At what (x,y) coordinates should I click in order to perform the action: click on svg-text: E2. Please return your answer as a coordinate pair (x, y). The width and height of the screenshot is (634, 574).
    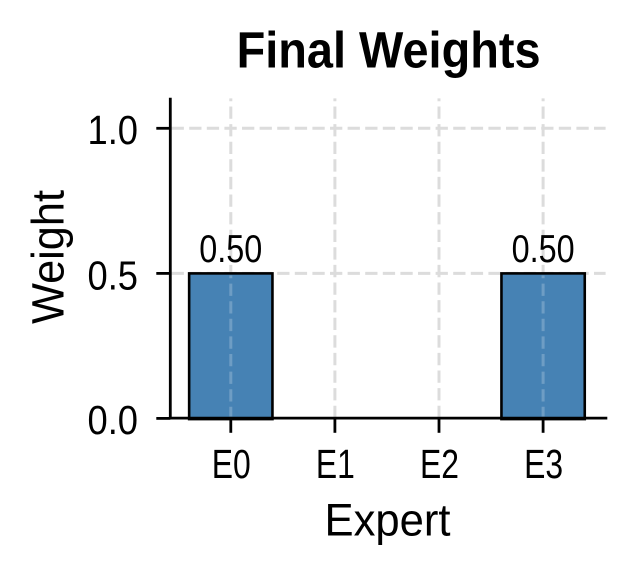
    Looking at the image, I should click on (439, 464).